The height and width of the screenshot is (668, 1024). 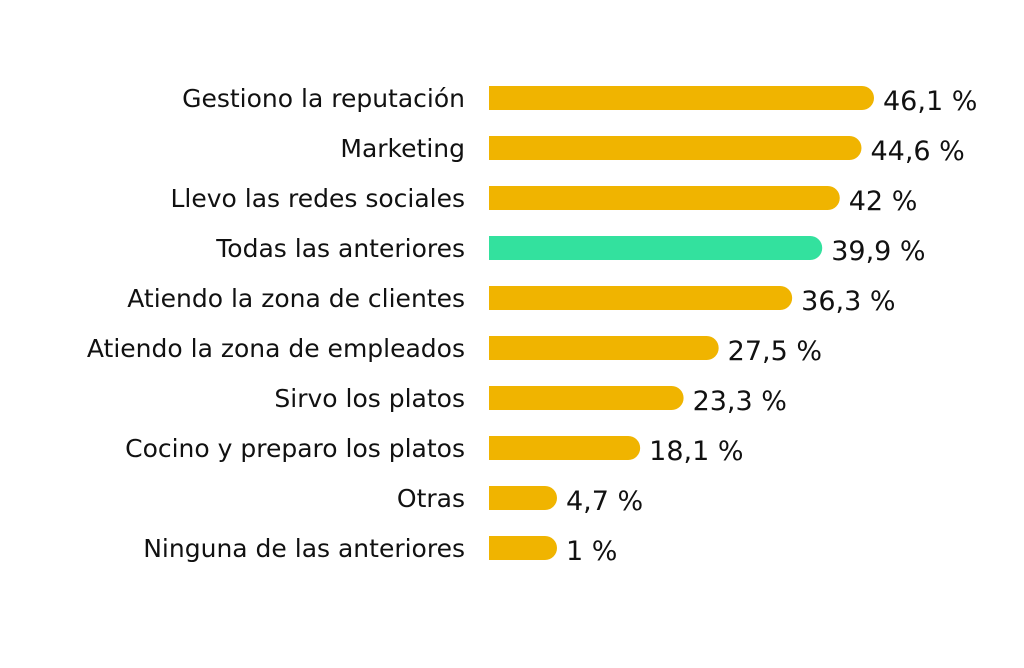 What do you see at coordinates (402, 148) in the screenshot?
I see `category-label-2: Marketing` at bounding box center [402, 148].